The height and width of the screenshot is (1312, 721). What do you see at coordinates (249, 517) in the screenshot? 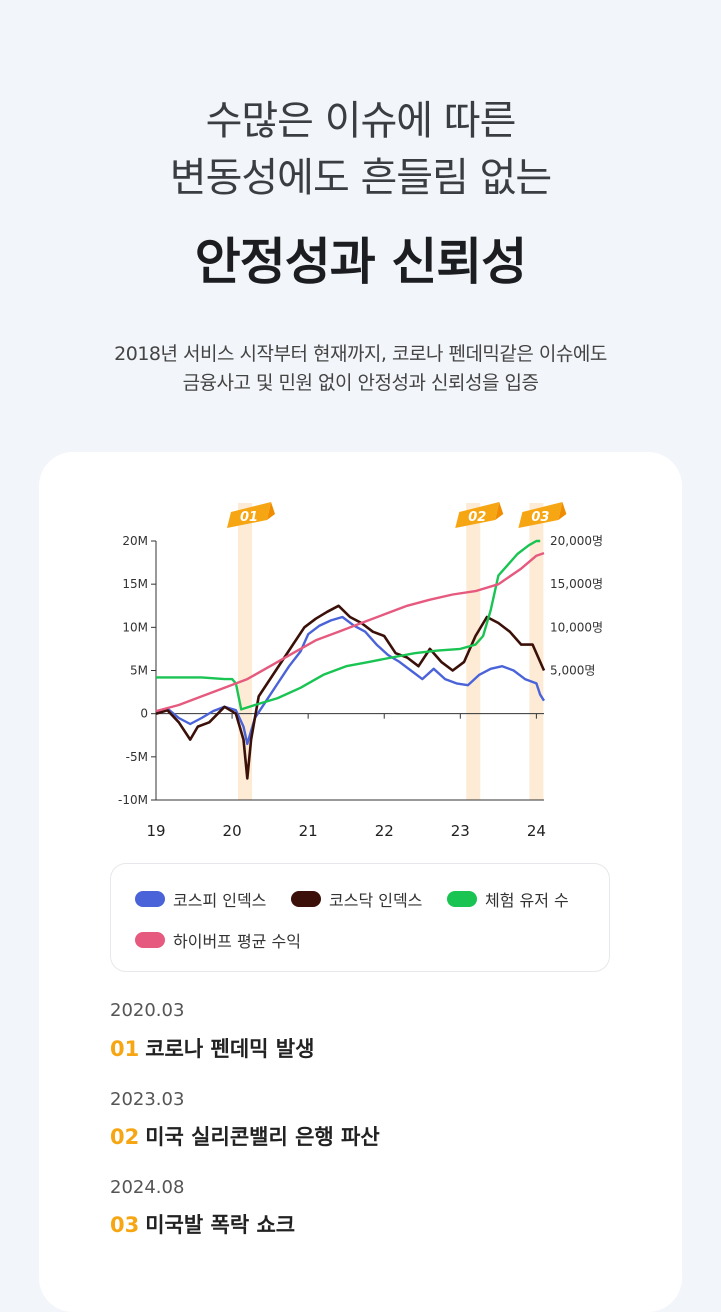
I see `event-flag-label: 01` at bounding box center [249, 517].